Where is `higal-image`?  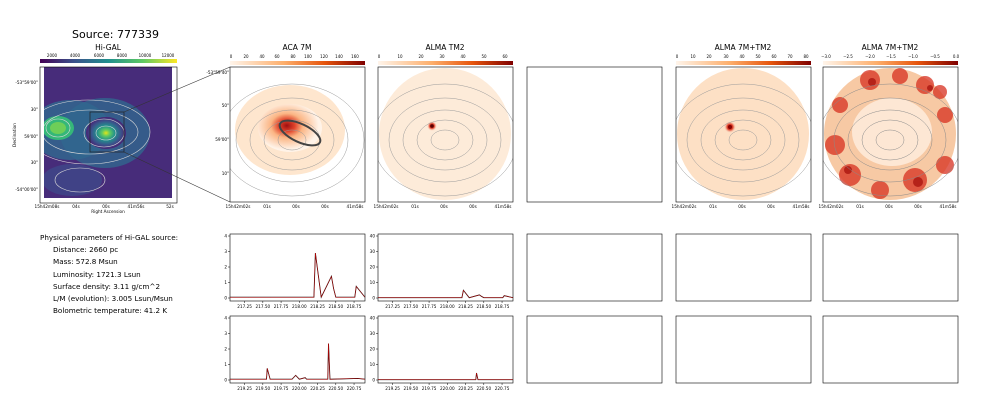 higal-image is located at coordinates (108, 135).